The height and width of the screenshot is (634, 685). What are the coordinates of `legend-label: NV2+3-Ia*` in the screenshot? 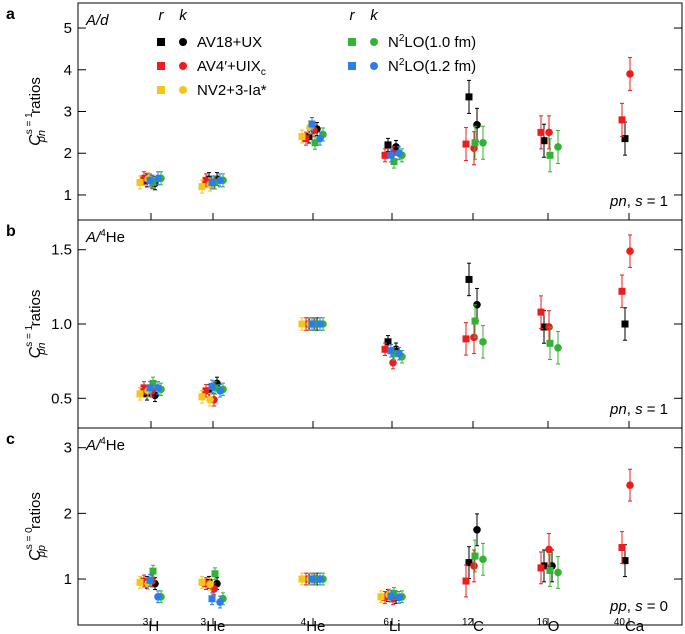 It's located at (232, 90).